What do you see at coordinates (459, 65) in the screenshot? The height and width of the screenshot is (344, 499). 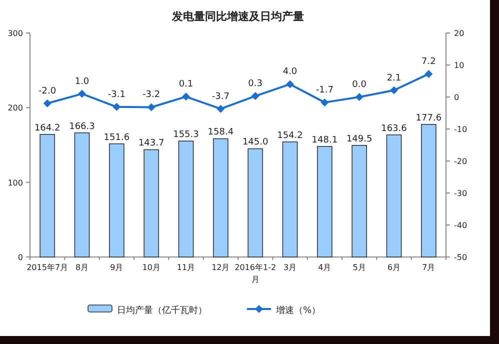 I see `y2-tick-label: 10` at bounding box center [459, 65].